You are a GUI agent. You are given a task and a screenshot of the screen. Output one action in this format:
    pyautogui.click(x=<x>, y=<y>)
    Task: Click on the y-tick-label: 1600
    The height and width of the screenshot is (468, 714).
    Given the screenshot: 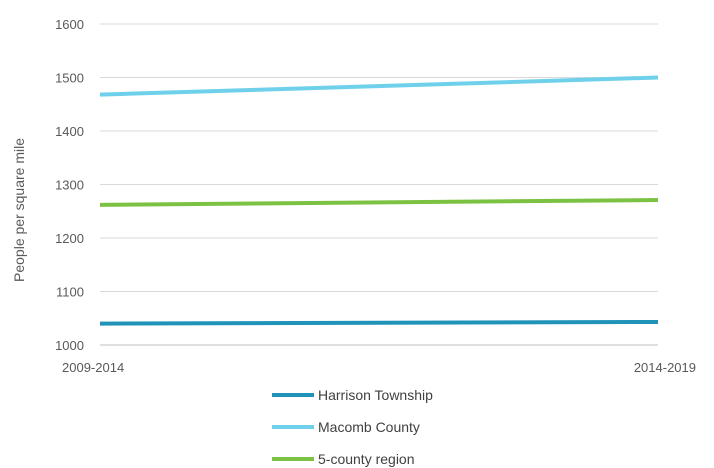 What is the action you would take?
    pyautogui.click(x=69, y=24)
    